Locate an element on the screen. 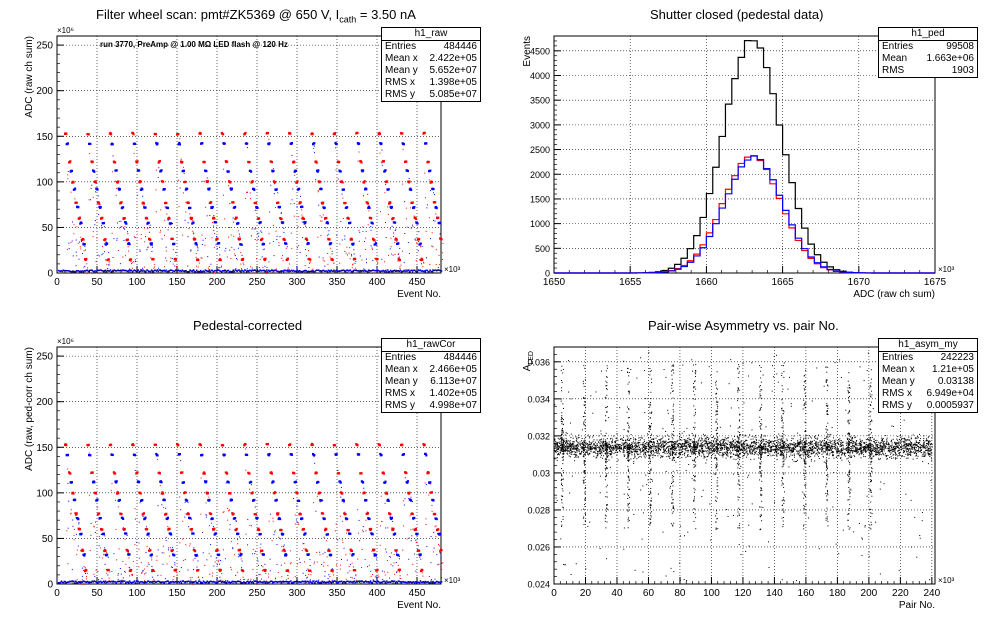 The image size is (996, 622). stats-value: 1.398e+05 is located at coordinates (453, 82).